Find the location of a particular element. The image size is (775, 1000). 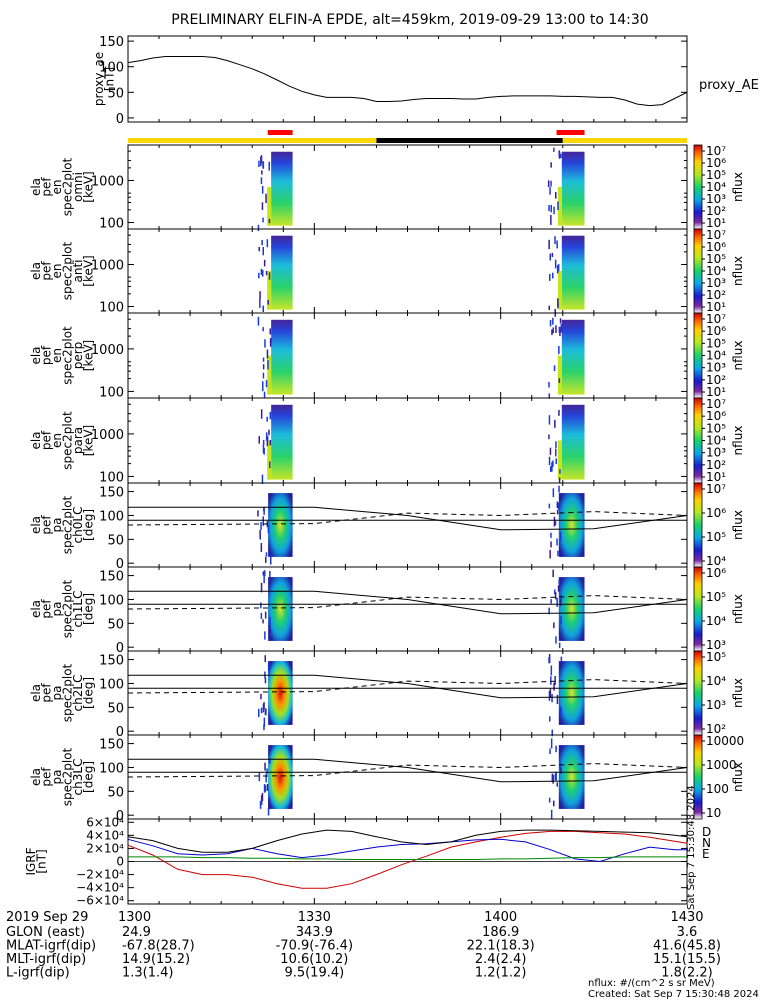

dashed-alc-curve is located at coordinates (407, 770).